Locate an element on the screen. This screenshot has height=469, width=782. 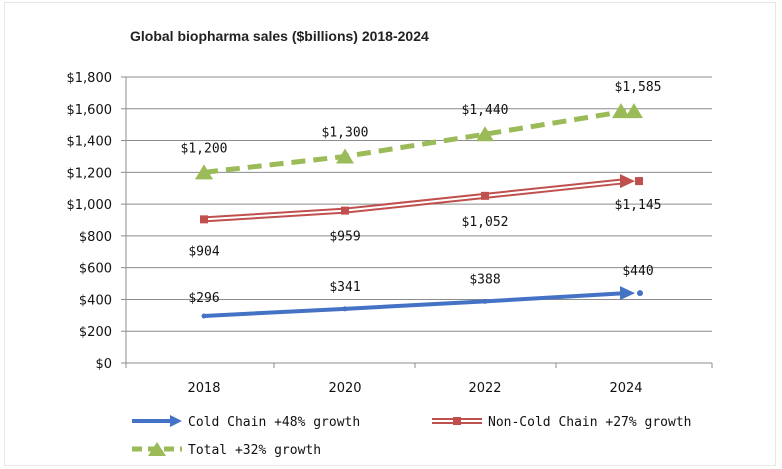
data-label: $904 is located at coordinates (203, 251).